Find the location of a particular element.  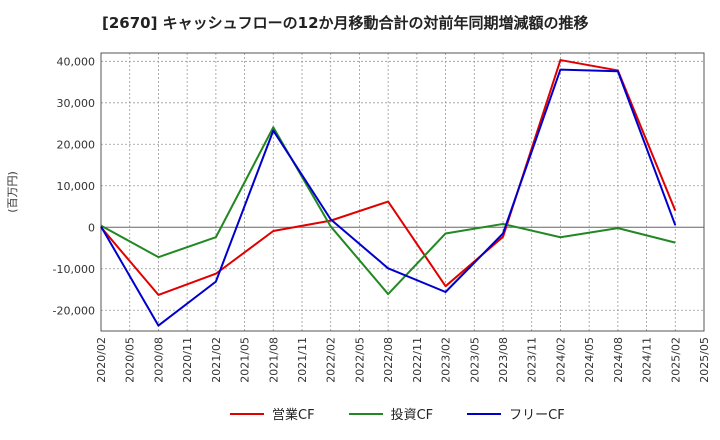

x-tick-label: 2021/08 is located at coordinates (273, 360).